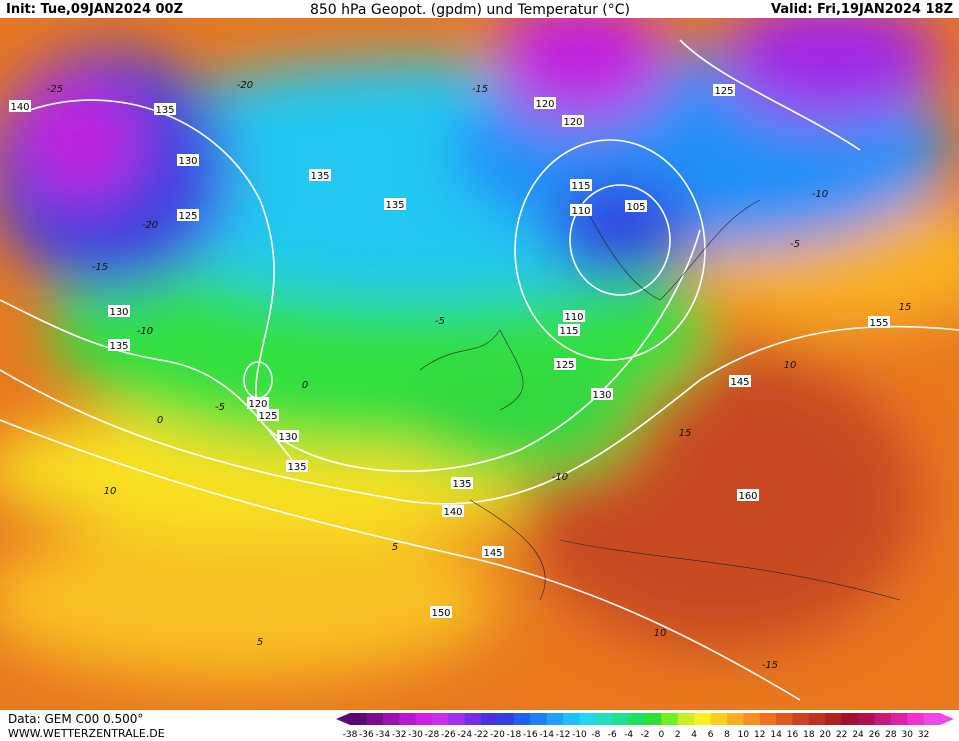 This screenshot has width=959, height=741. What do you see at coordinates (448, 735) in the screenshot?
I see `colorbar-label: -26` at bounding box center [448, 735].